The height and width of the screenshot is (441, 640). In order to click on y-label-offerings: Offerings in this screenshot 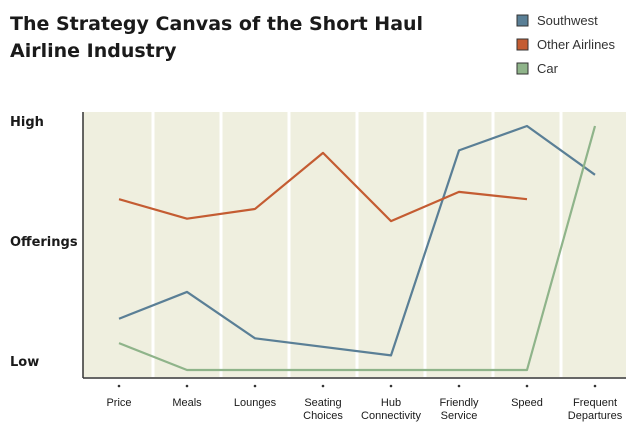, I will do `click(44, 242)`.